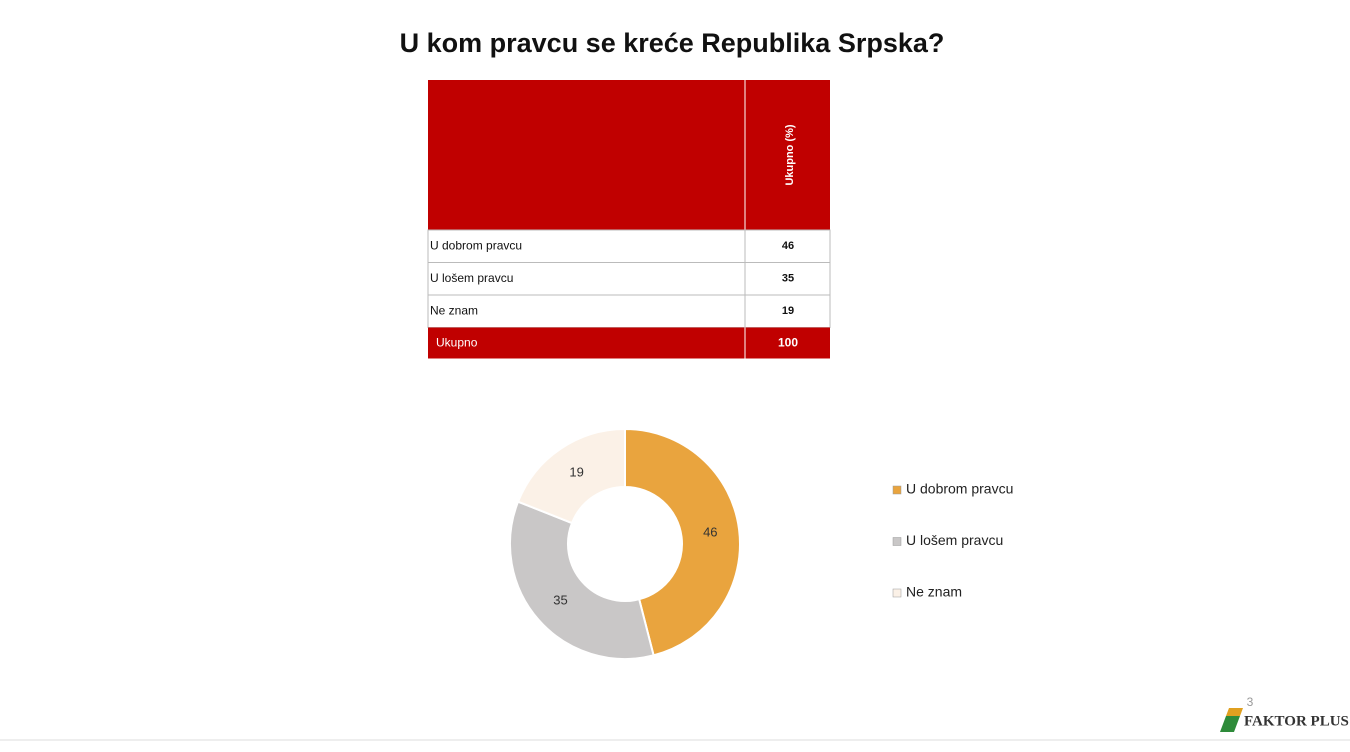 This screenshot has height=752, width=1350. What do you see at coordinates (790, 154) in the screenshot?
I see `column-header: Ukupno (%)` at bounding box center [790, 154].